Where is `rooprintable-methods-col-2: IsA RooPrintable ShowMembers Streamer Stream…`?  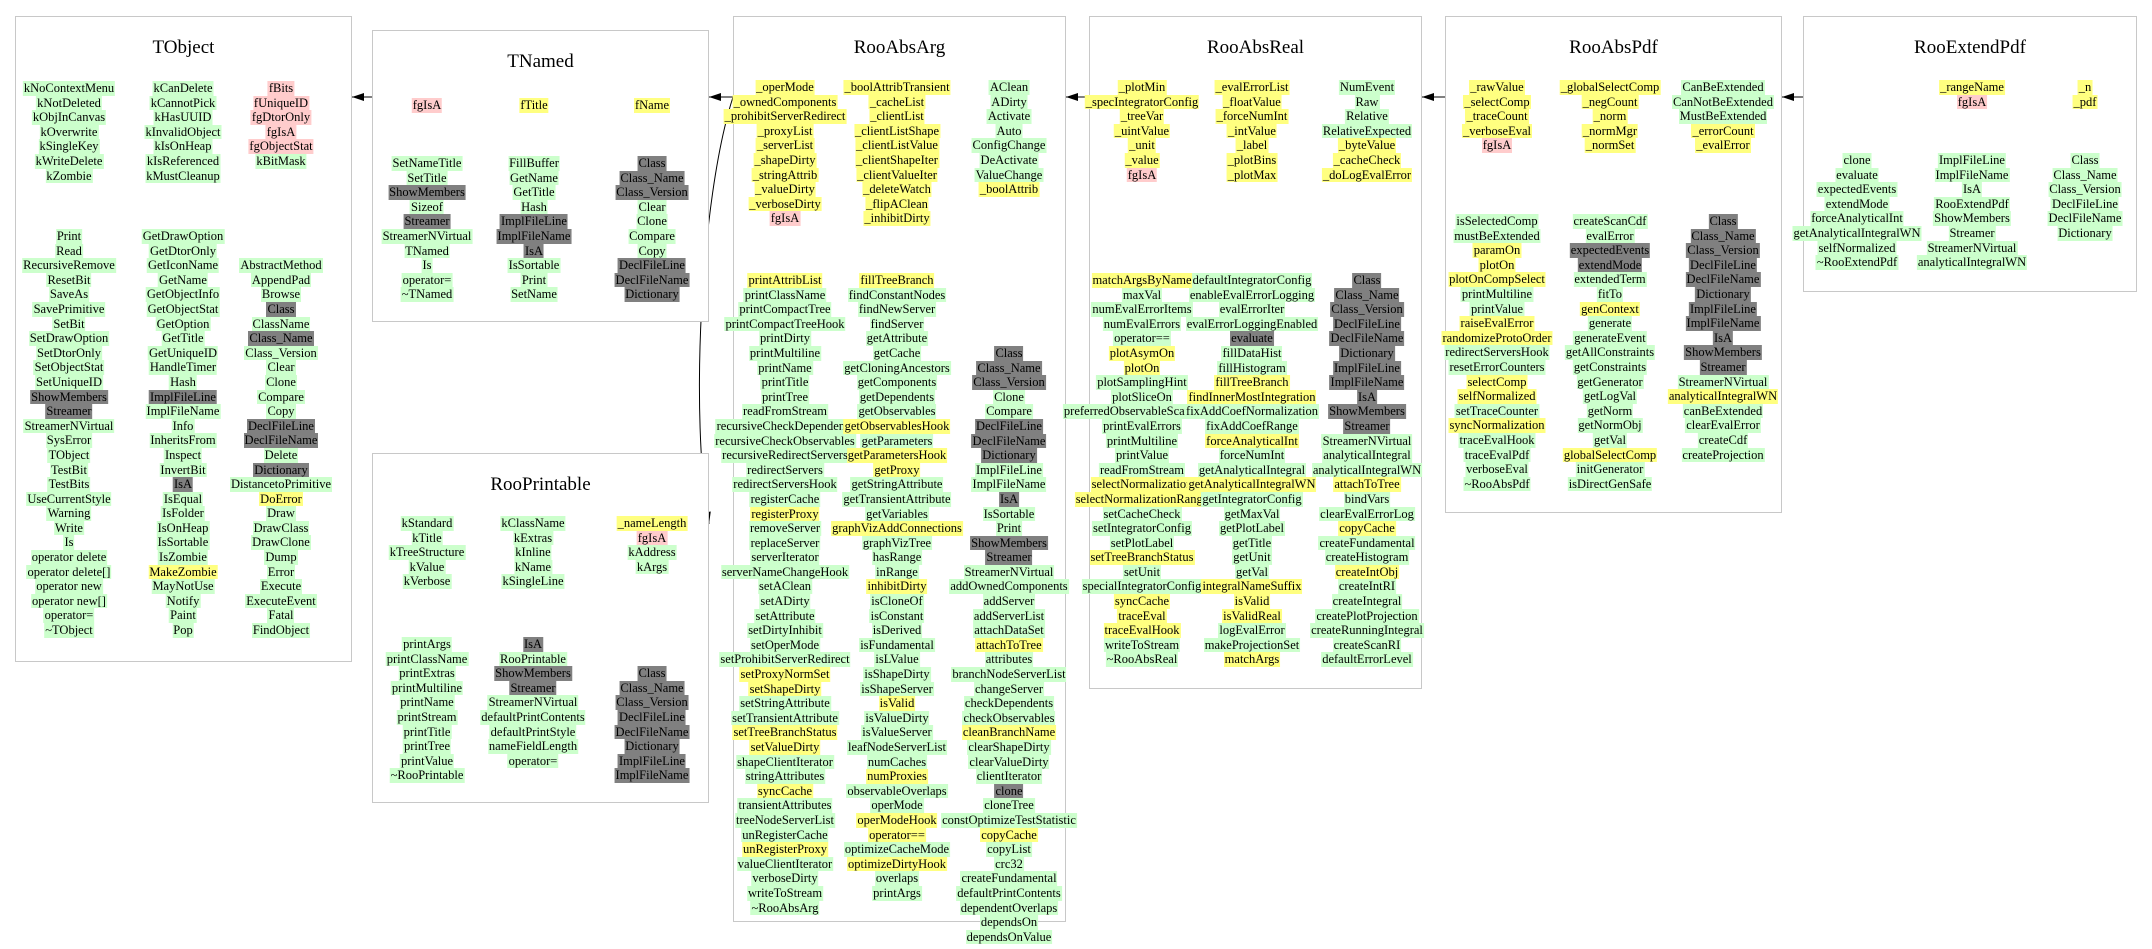
rooprintable-methods-col-2: IsA RooPrintable ShowMembers Streamer Stream… is located at coordinates (533, 703).